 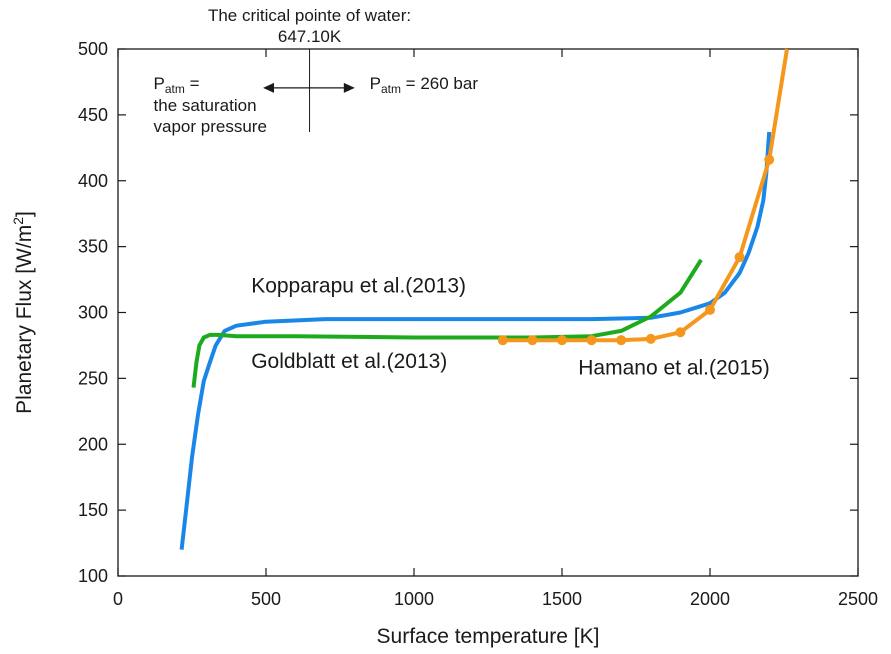 I want to click on left-pressure-label: Patm =, so click(x=177, y=85).